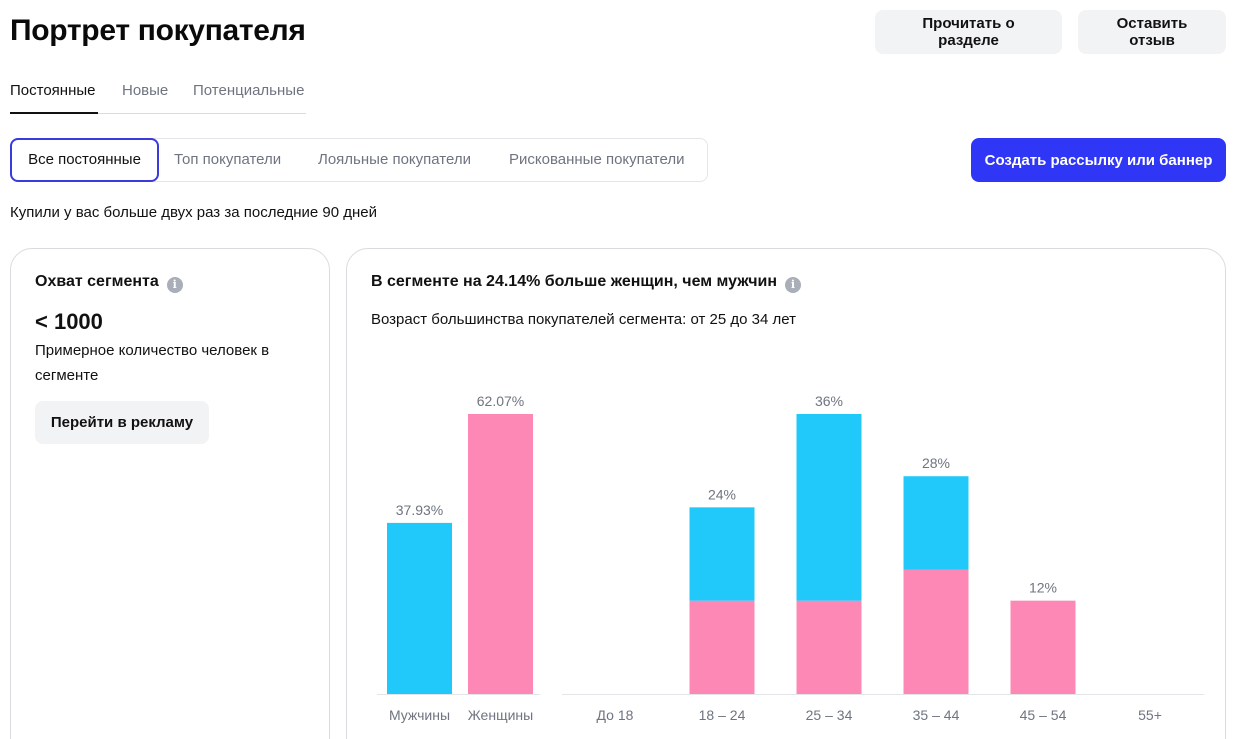 The width and height of the screenshot is (1234, 739). Describe the element at coordinates (152, 363) in the screenshot. I see `reach-description: Примерное количество человек в сегменте` at that location.